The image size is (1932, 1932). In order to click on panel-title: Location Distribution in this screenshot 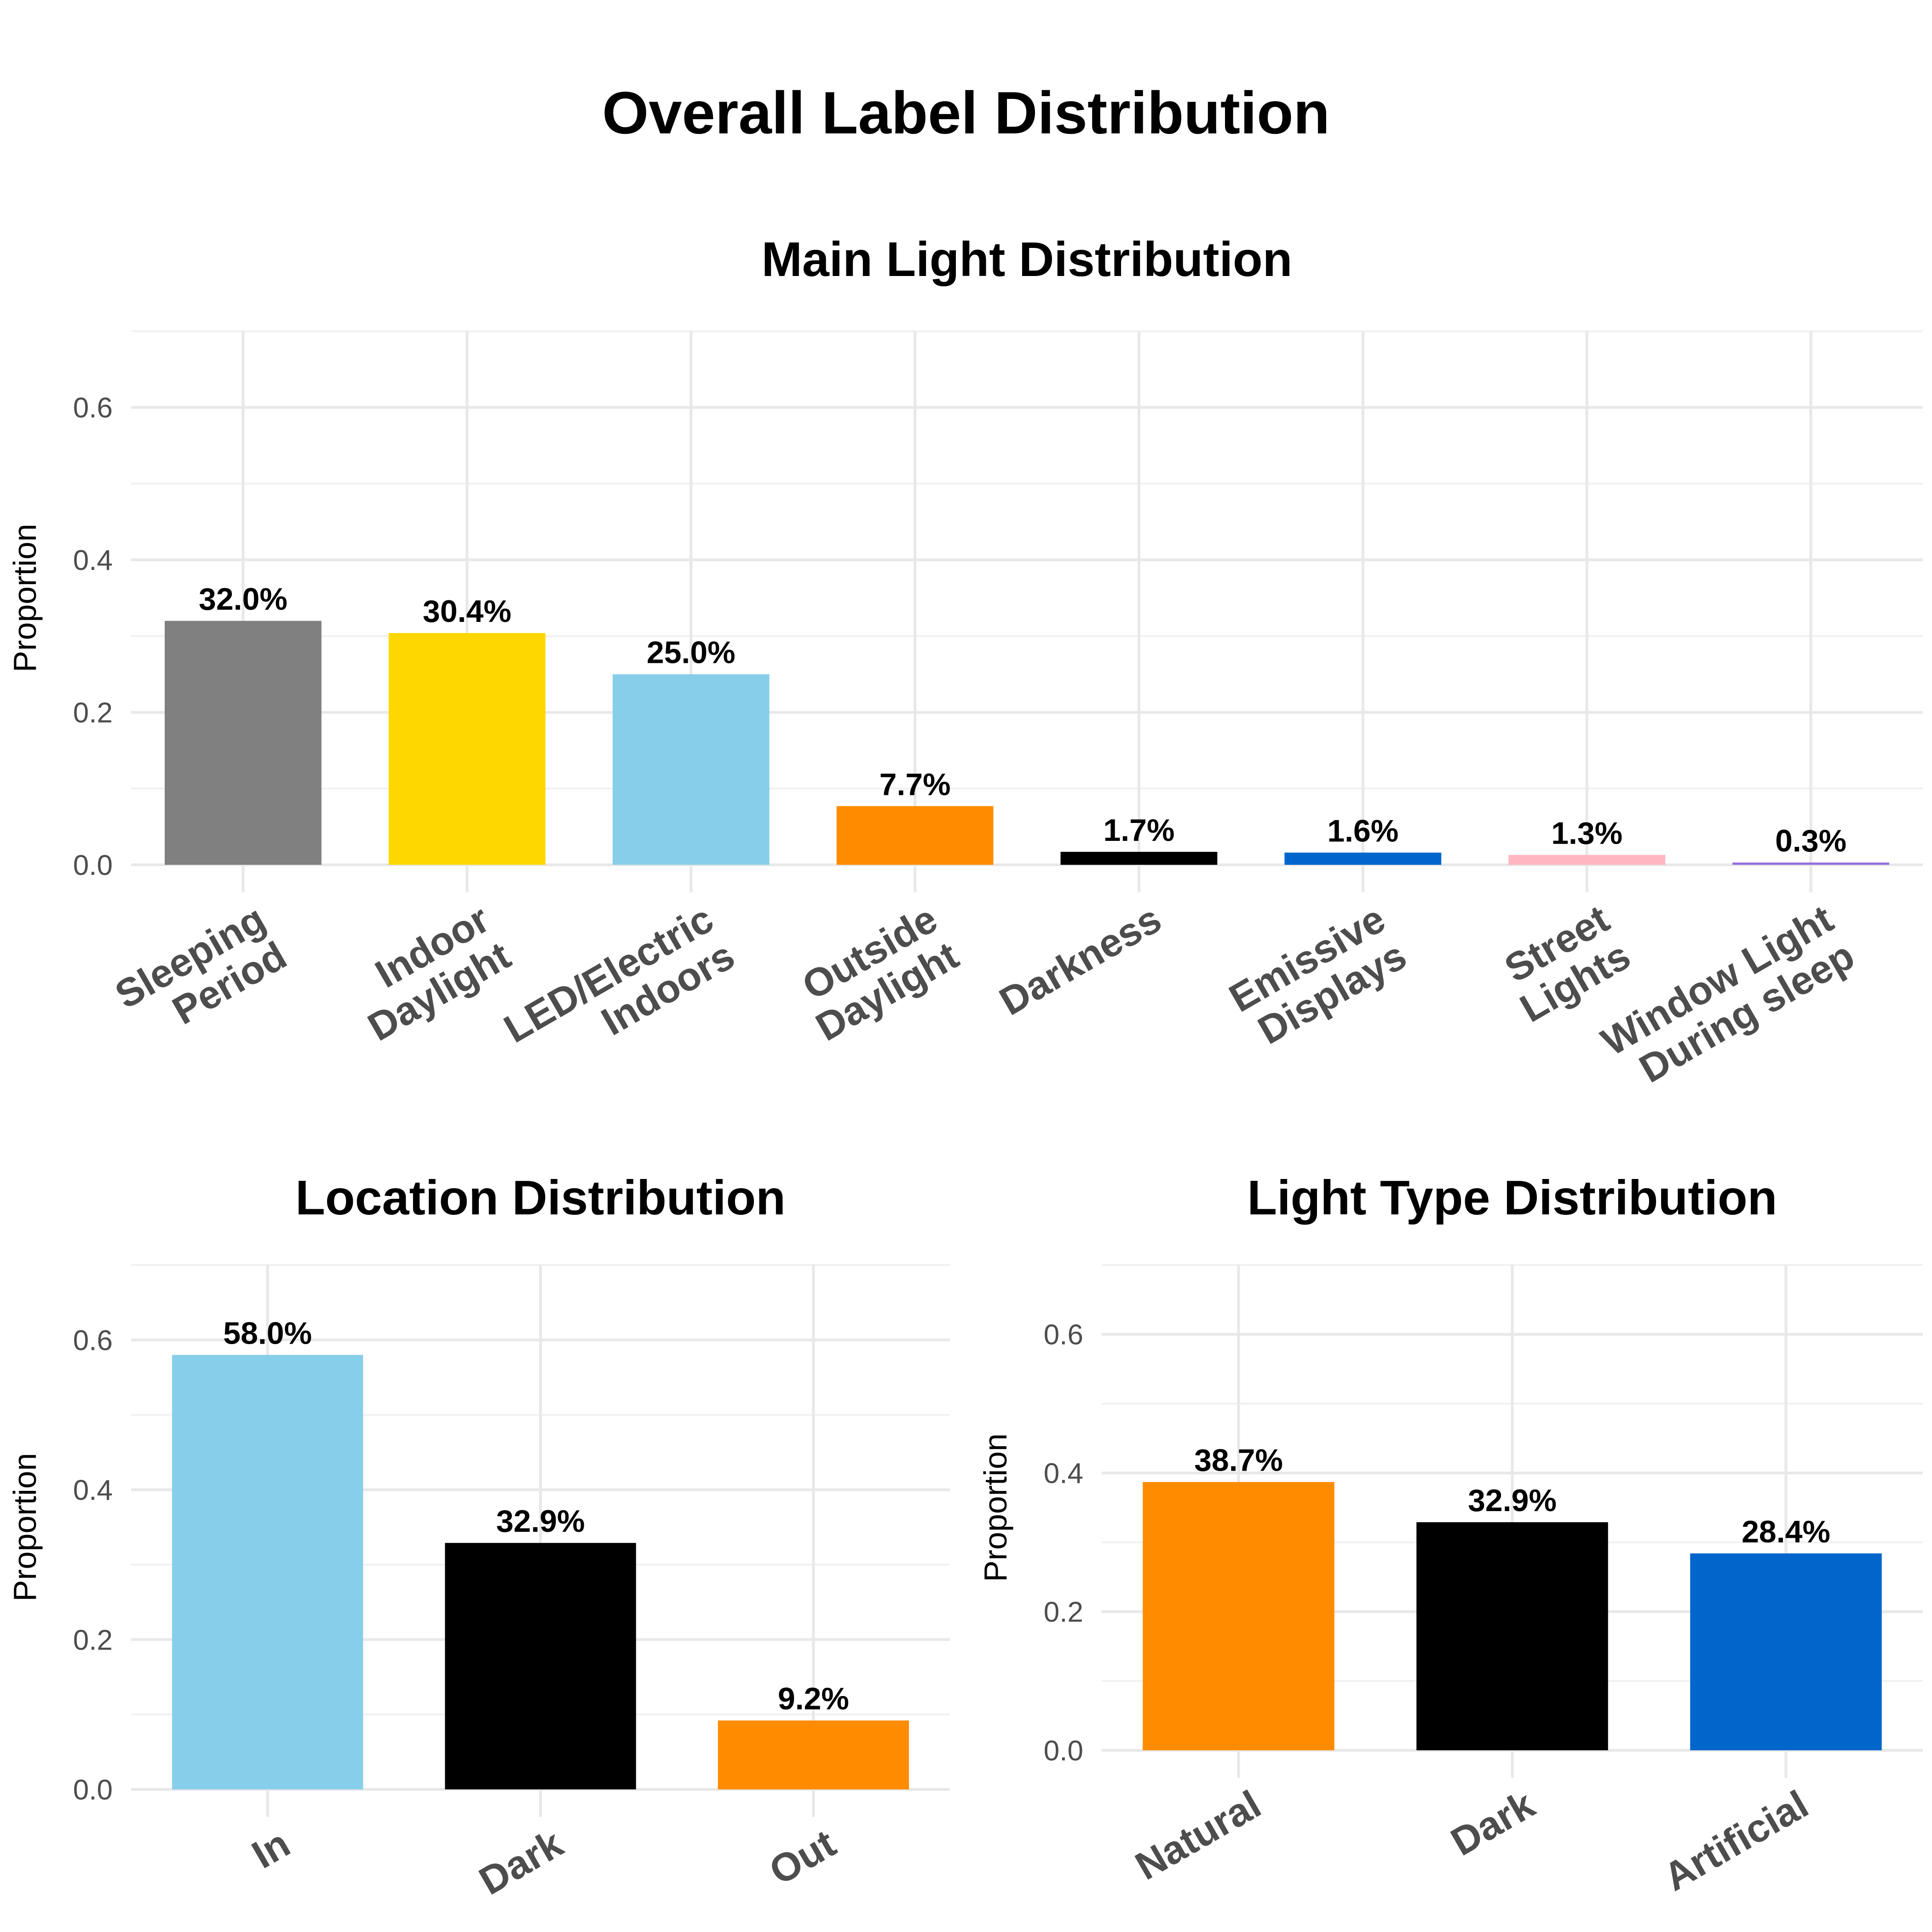, I will do `click(540, 1198)`.